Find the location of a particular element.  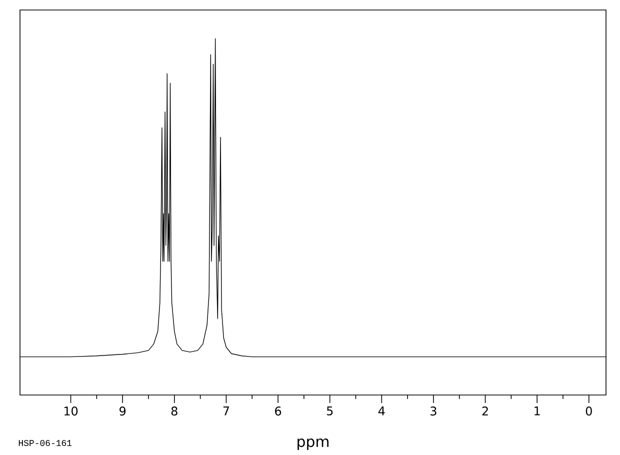

x-axis-title: ppm is located at coordinates (313, 444).